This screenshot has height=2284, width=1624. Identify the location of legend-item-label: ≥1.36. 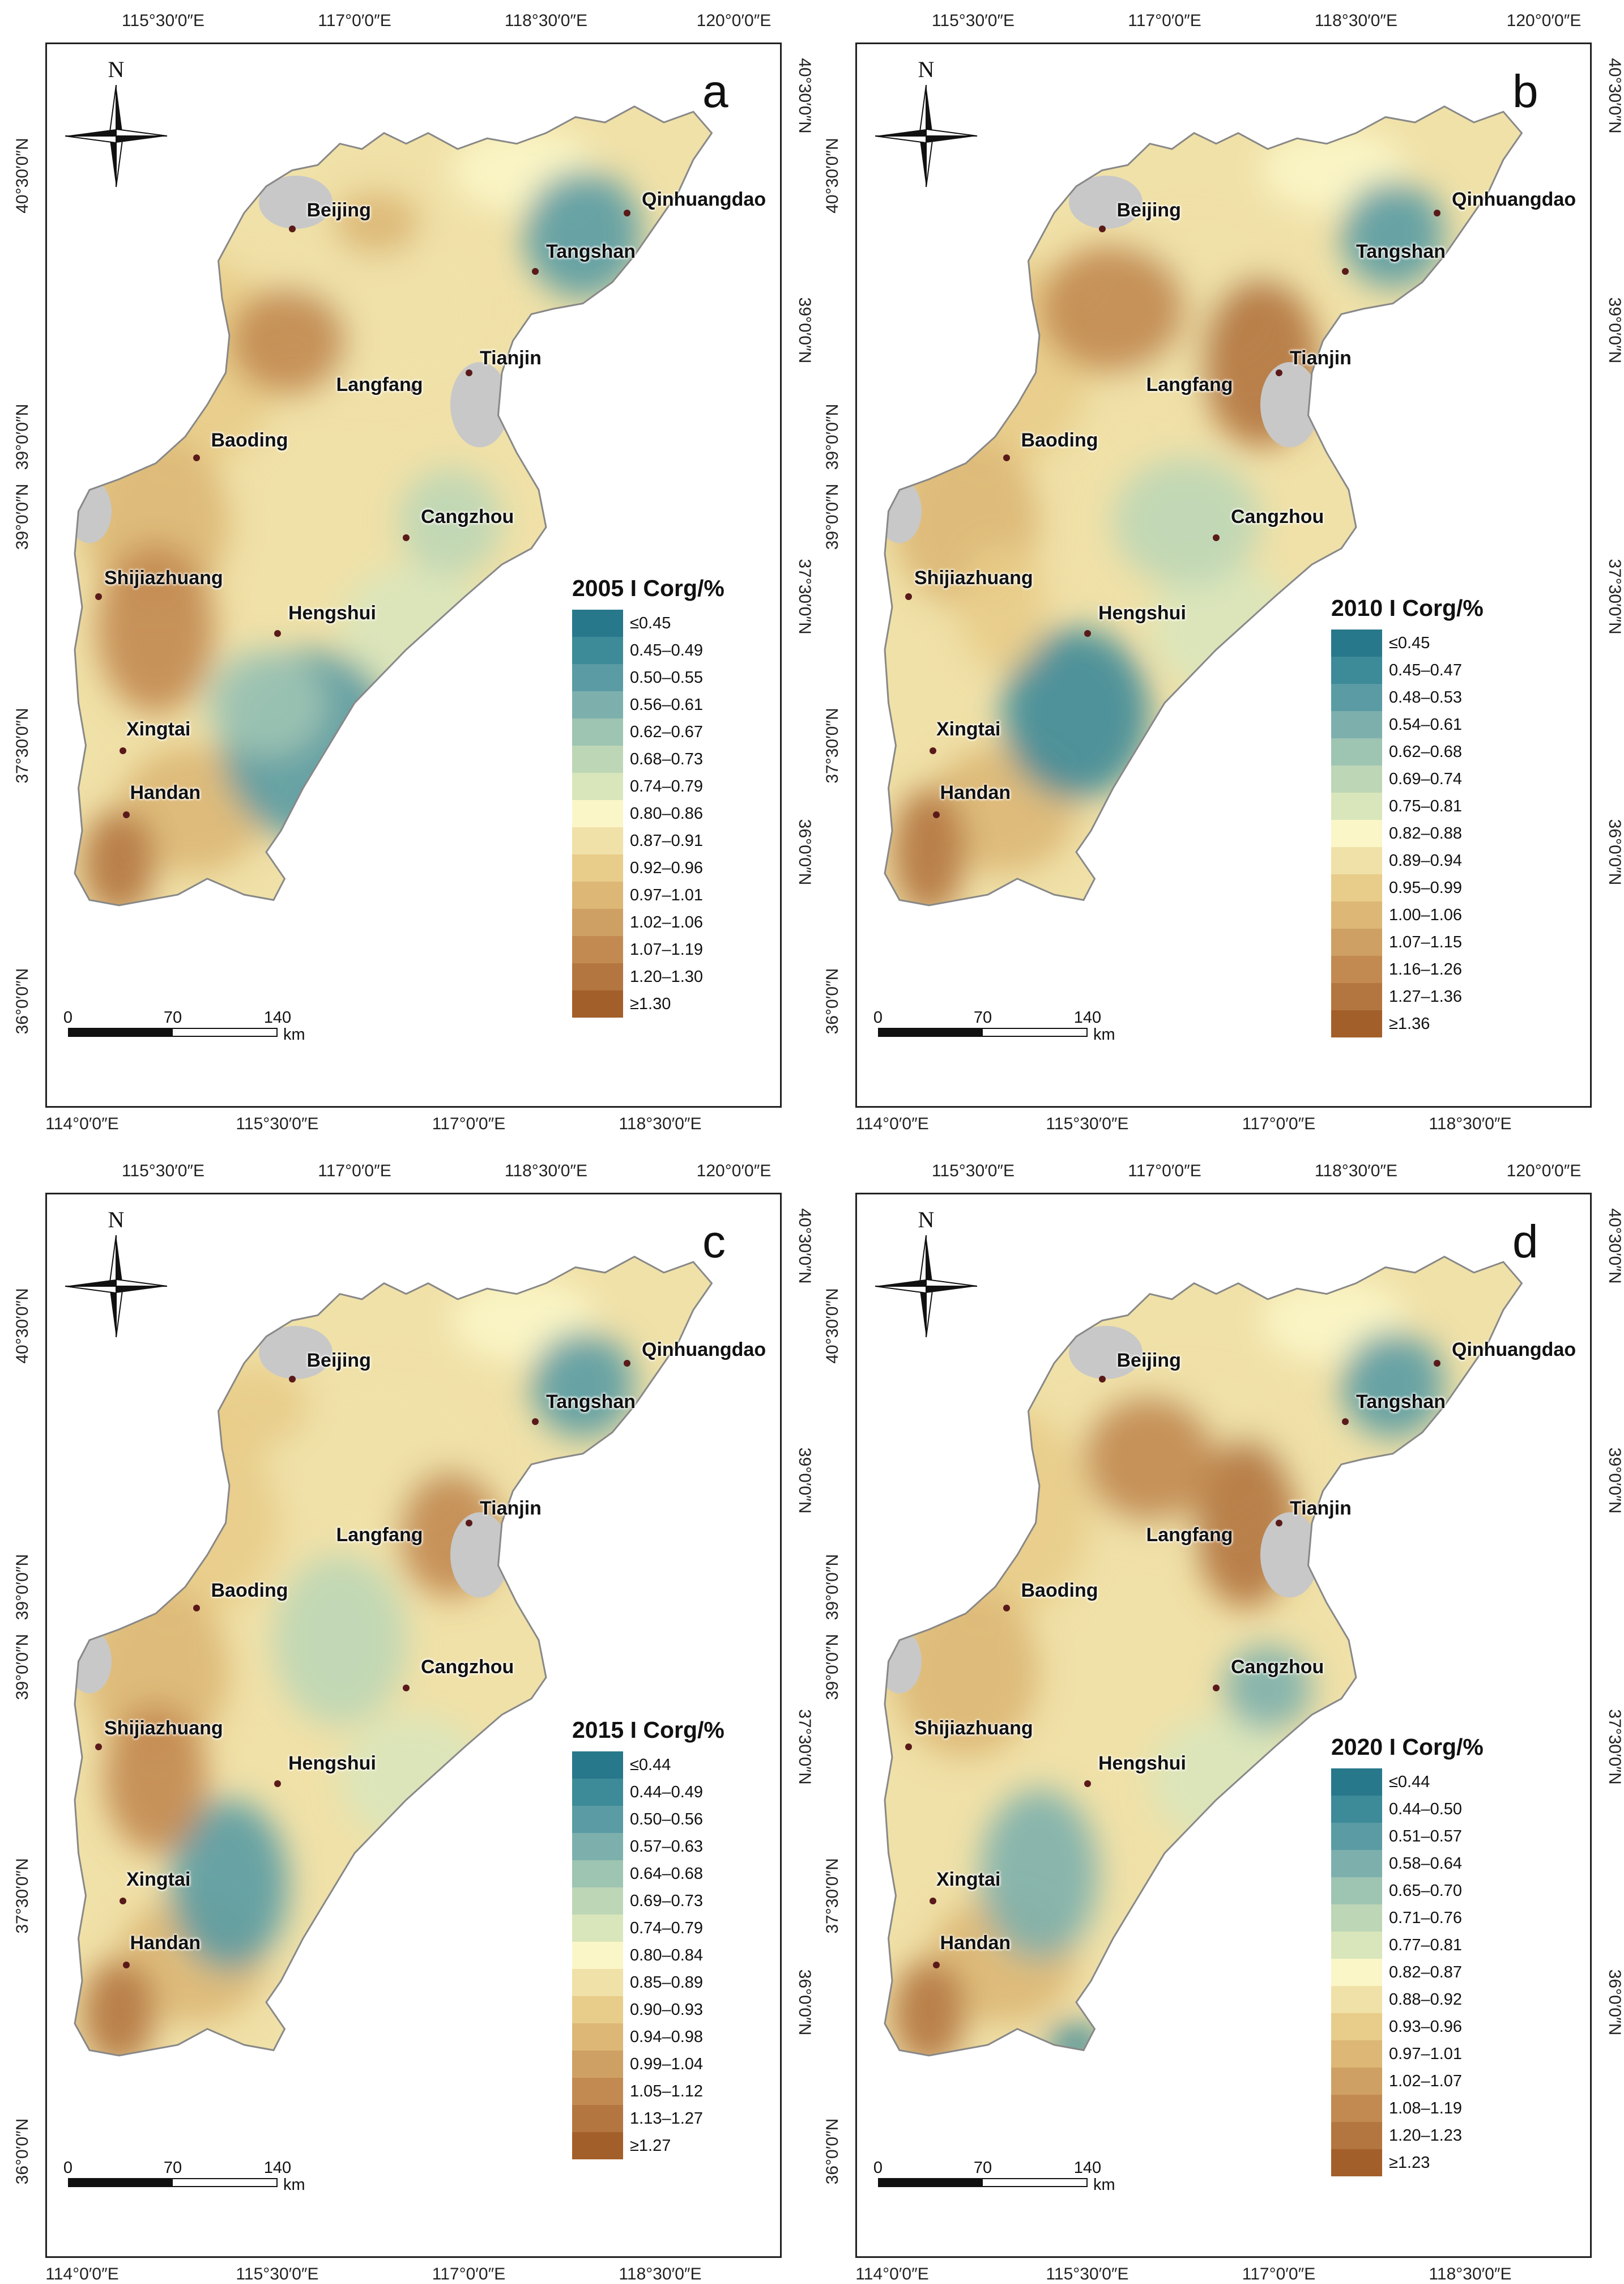
(1410, 1023).